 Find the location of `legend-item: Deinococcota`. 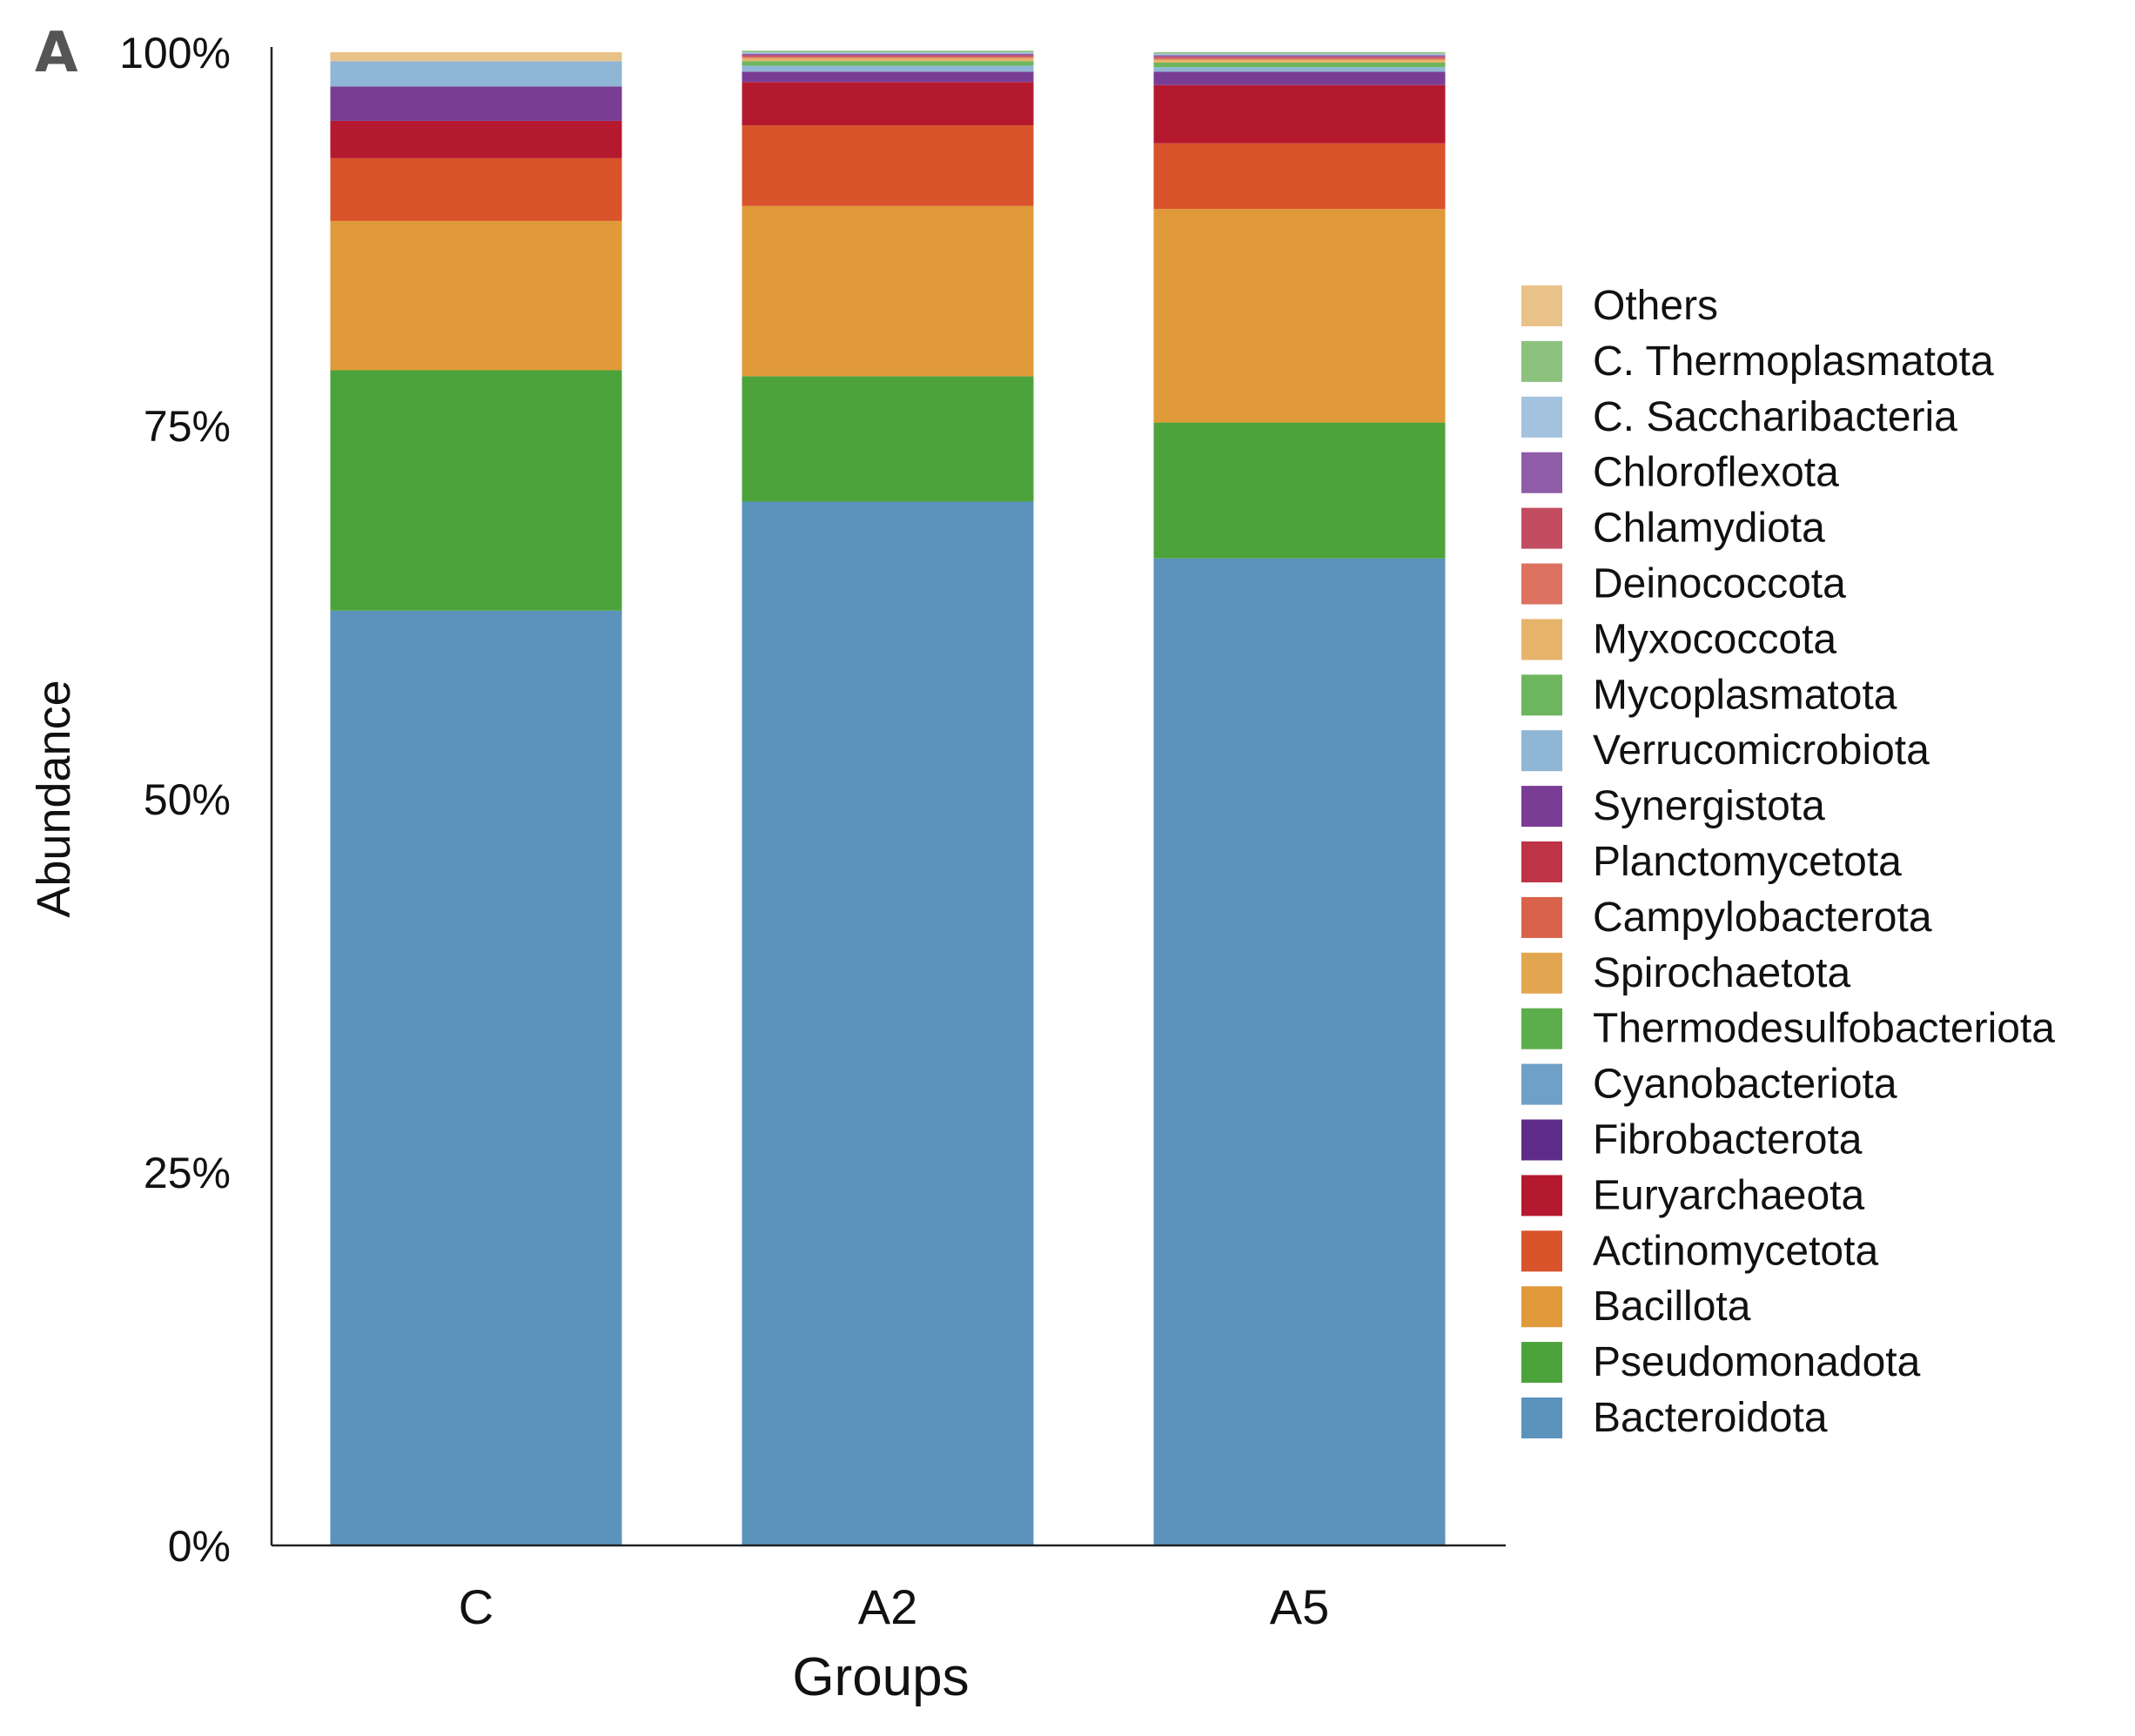

legend-item: Deinococcota is located at coordinates (1684, 584).